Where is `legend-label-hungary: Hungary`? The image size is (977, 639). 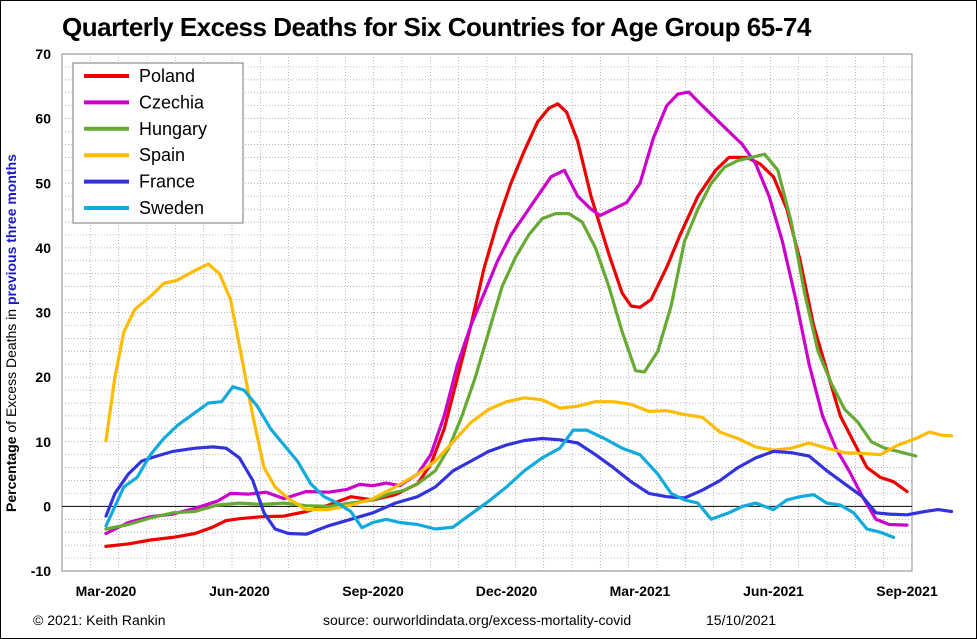
legend-label-hungary: Hungary is located at coordinates (173, 129).